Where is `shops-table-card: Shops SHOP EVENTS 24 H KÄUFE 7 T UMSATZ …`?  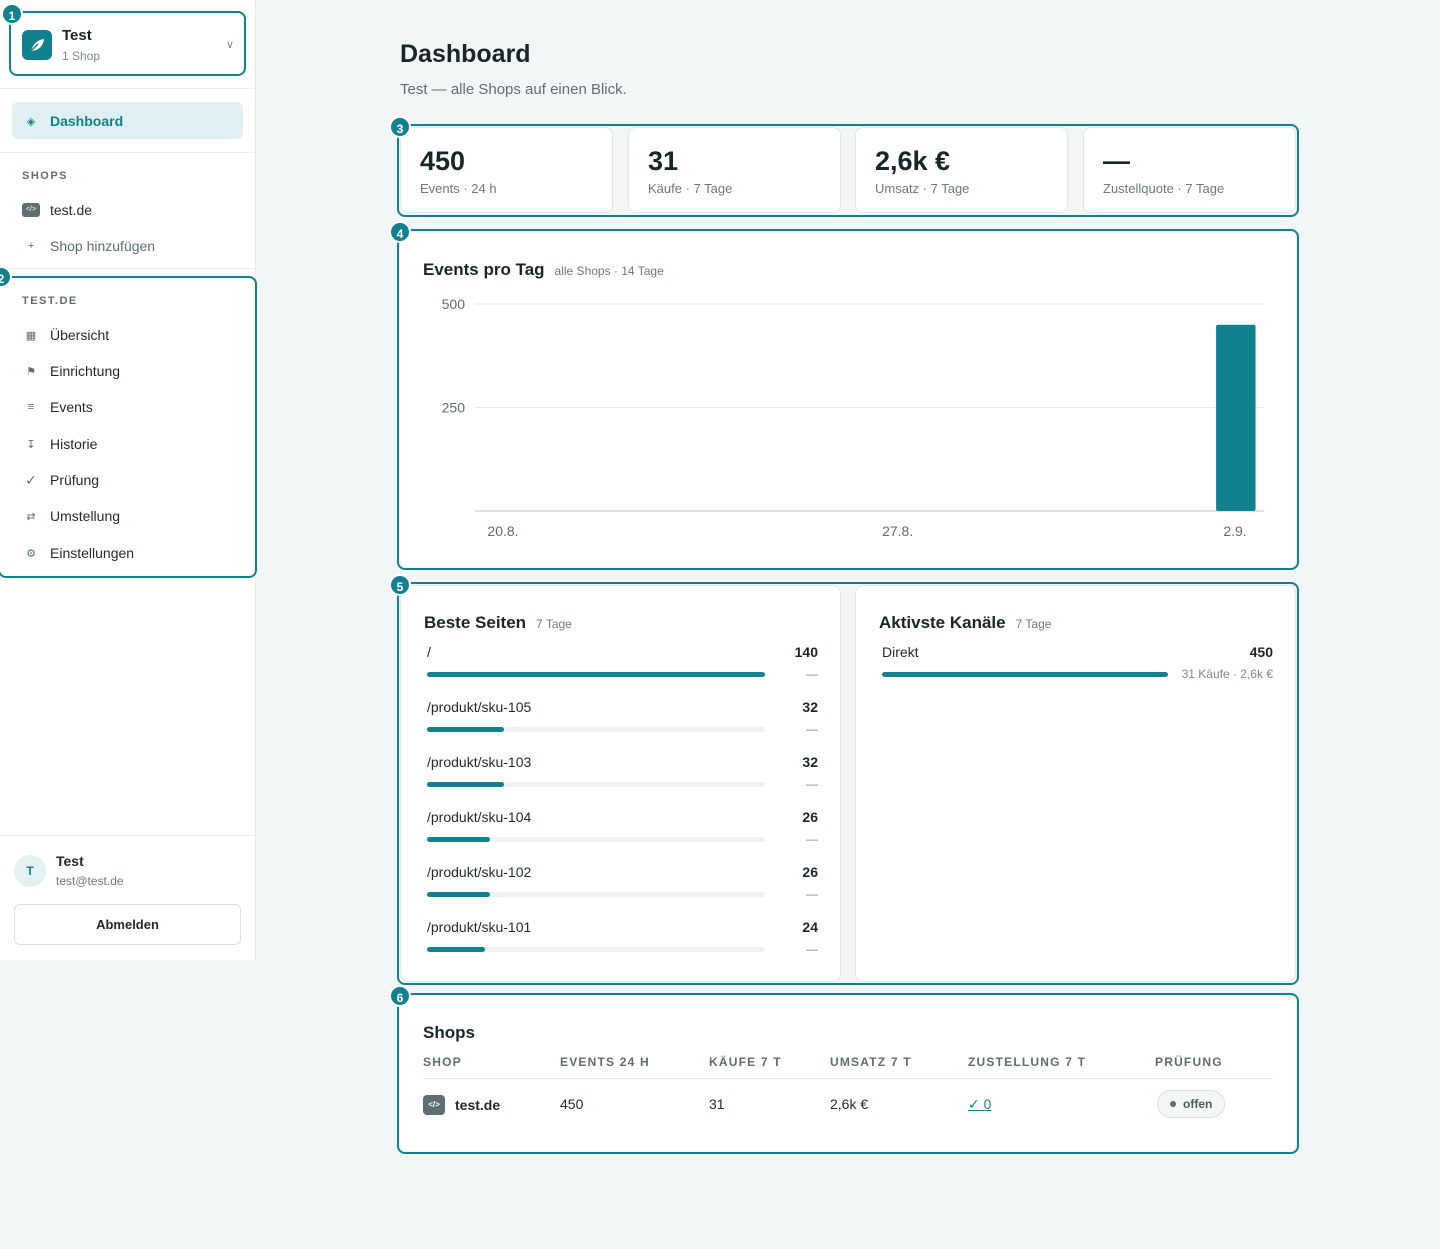
shops-table-card: Shops SHOP EVENTS 24 H KÄUFE 7 T UMSATZ … is located at coordinates (848, 1073).